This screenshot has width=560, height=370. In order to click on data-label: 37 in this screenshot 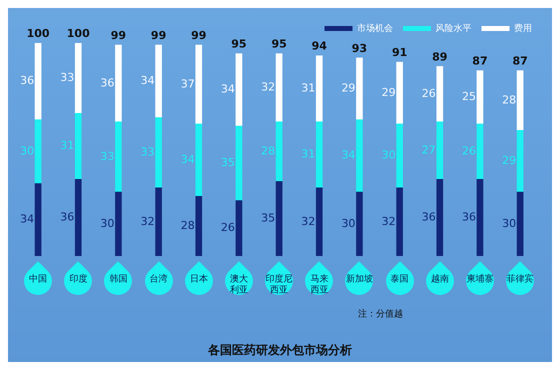, I will do `click(187, 83)`.